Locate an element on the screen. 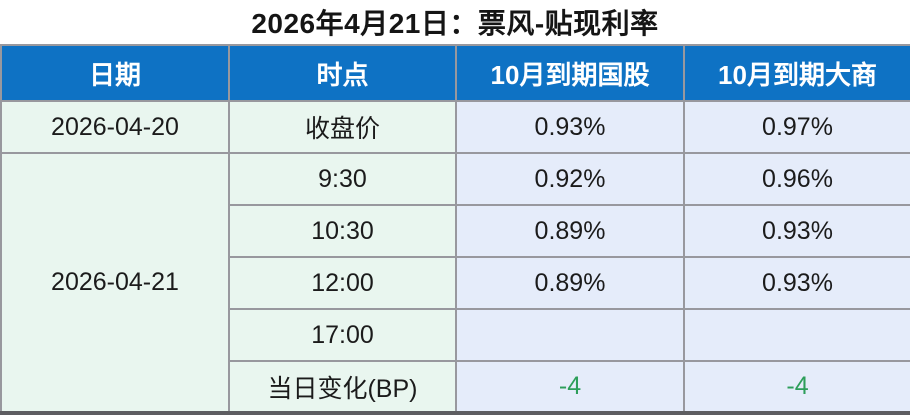  col-header-date: 日期 is located at coordinates (115, 73).